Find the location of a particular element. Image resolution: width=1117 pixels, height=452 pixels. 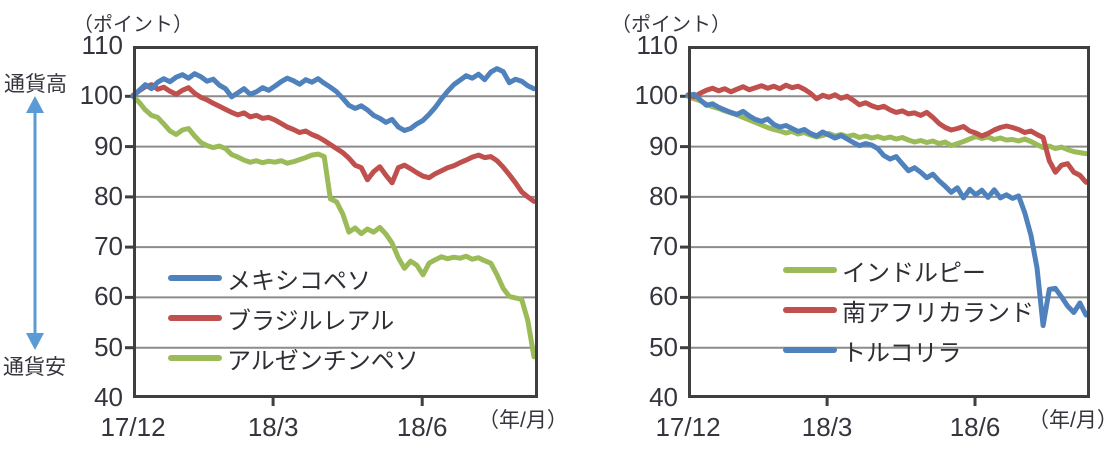

legend-item-turkish-lira: トルコリラ is located at coordinates (908, 350).